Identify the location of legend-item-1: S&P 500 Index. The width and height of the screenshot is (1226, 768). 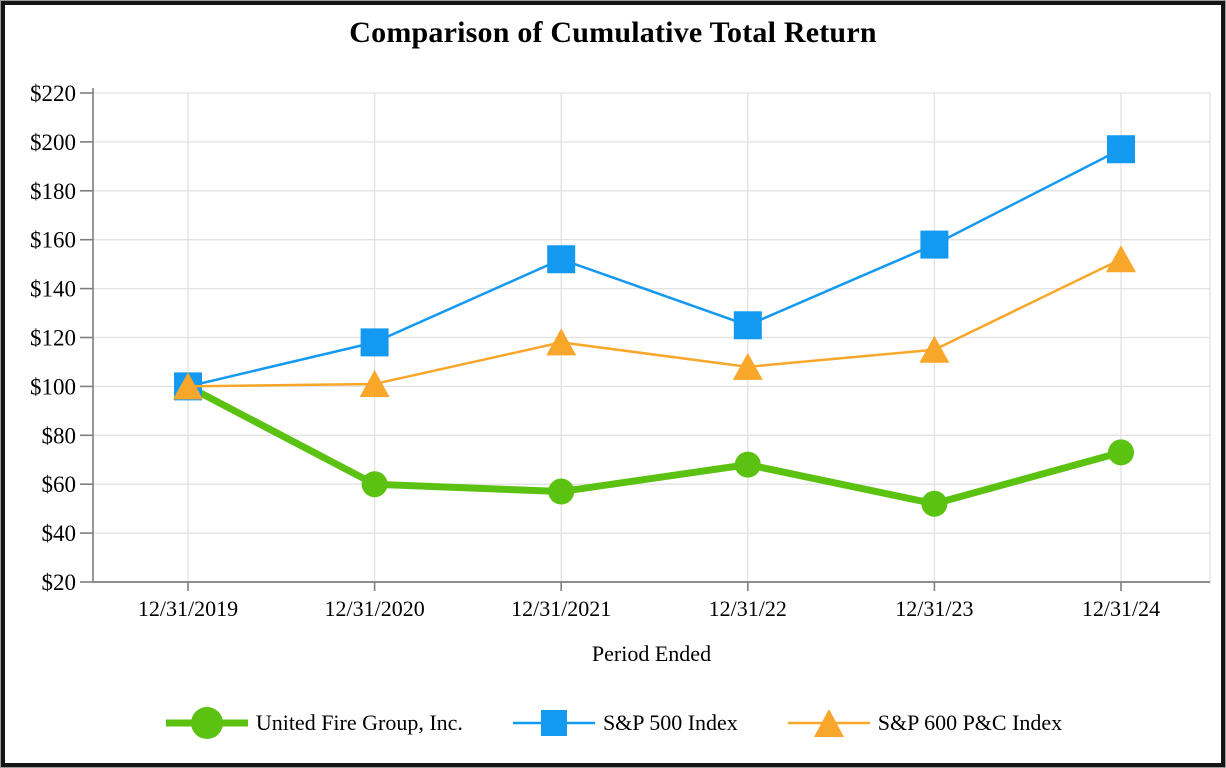
(624, 723).